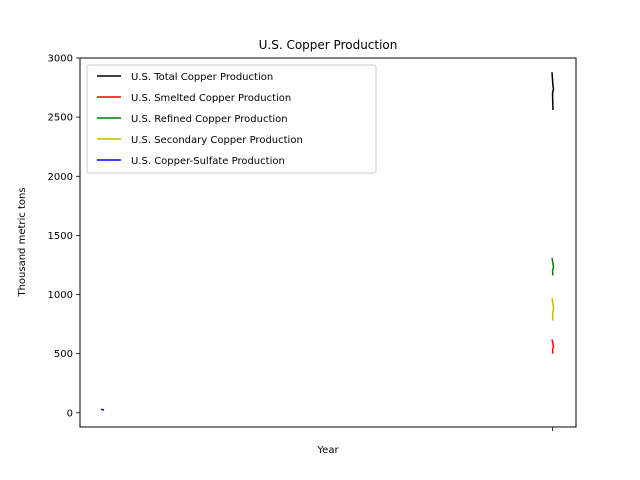 This screenshot has width=640, height=480. I want to click on y-axis-title: Thousand metric tons, so click(22, 242).